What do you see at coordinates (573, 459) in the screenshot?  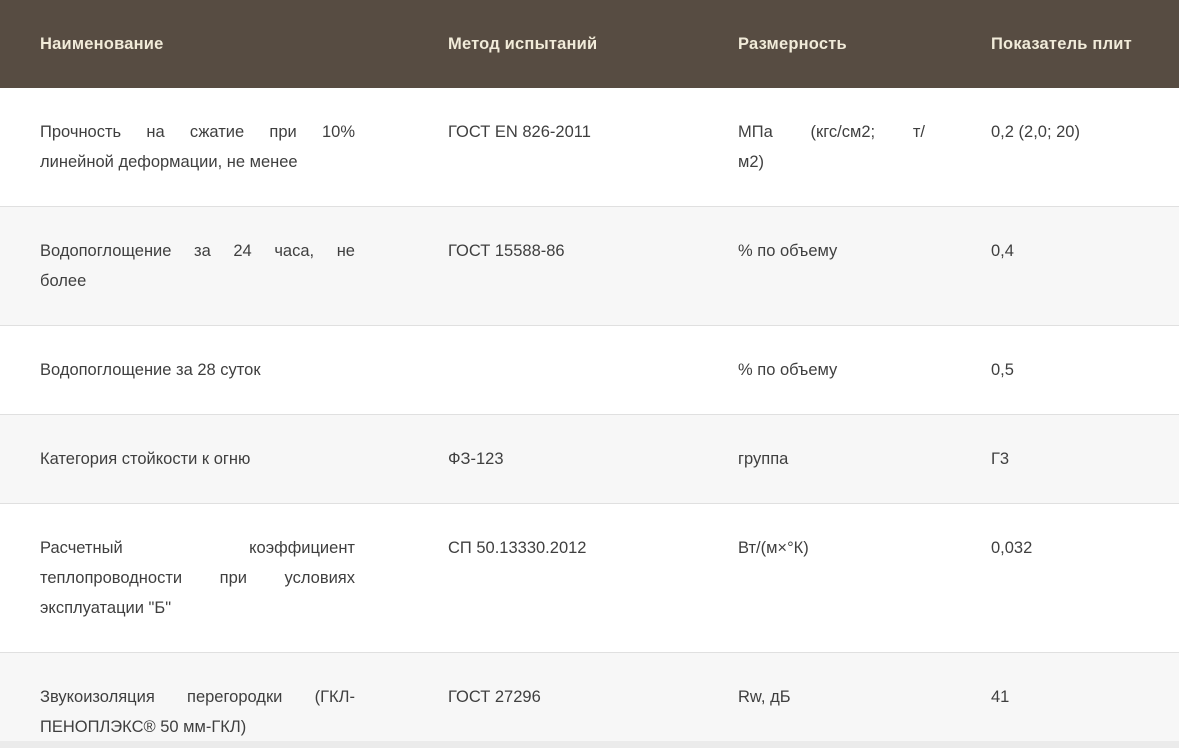 I see `cell-method: ФЗ-123` at bounding box center [573, 459].